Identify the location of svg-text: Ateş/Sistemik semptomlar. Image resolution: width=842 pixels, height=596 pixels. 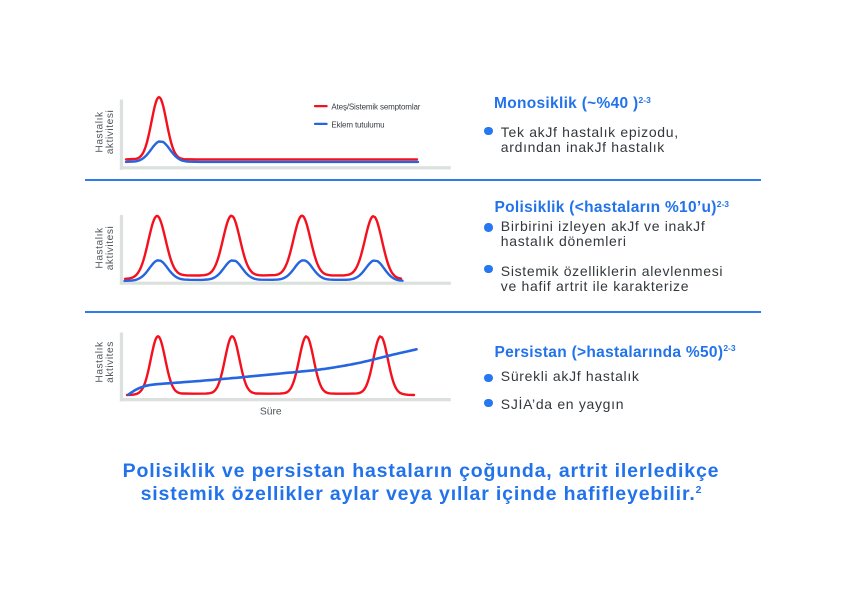
(375, 107).